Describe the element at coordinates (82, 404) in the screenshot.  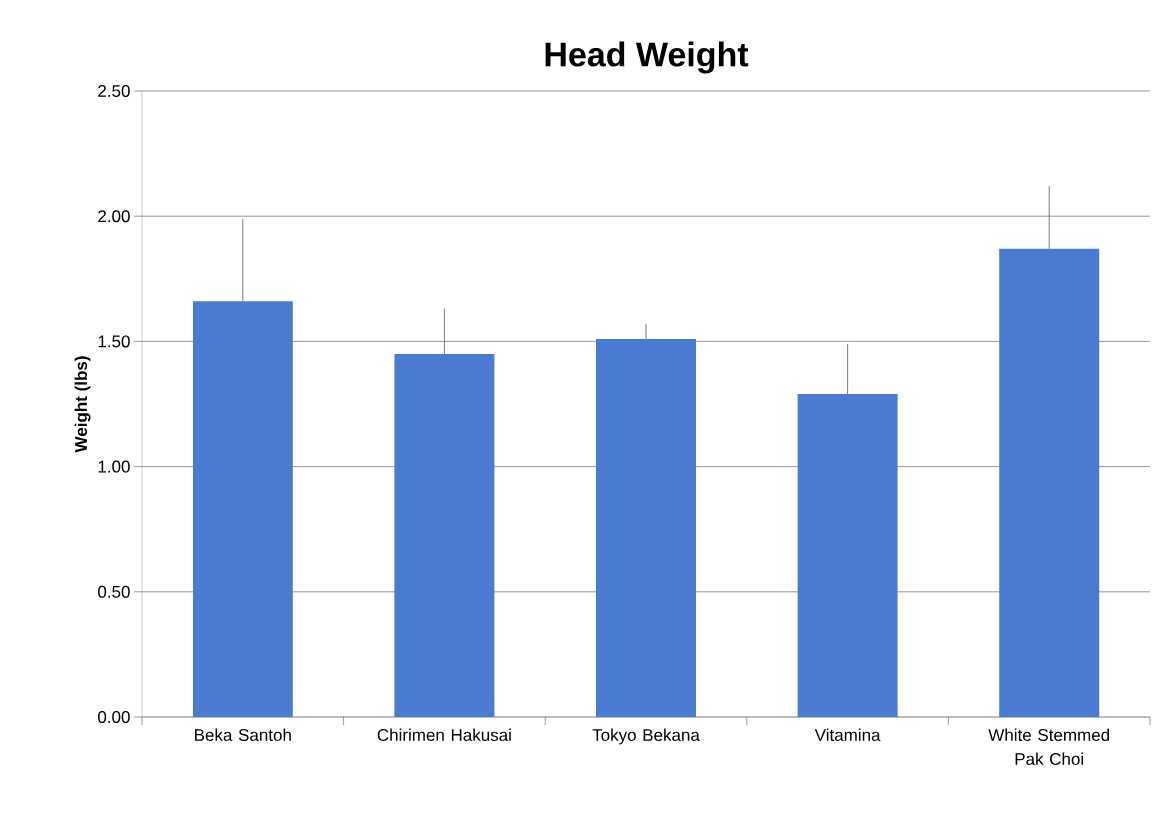
I see `y-axis-title: Weight (lbs)` at that location.